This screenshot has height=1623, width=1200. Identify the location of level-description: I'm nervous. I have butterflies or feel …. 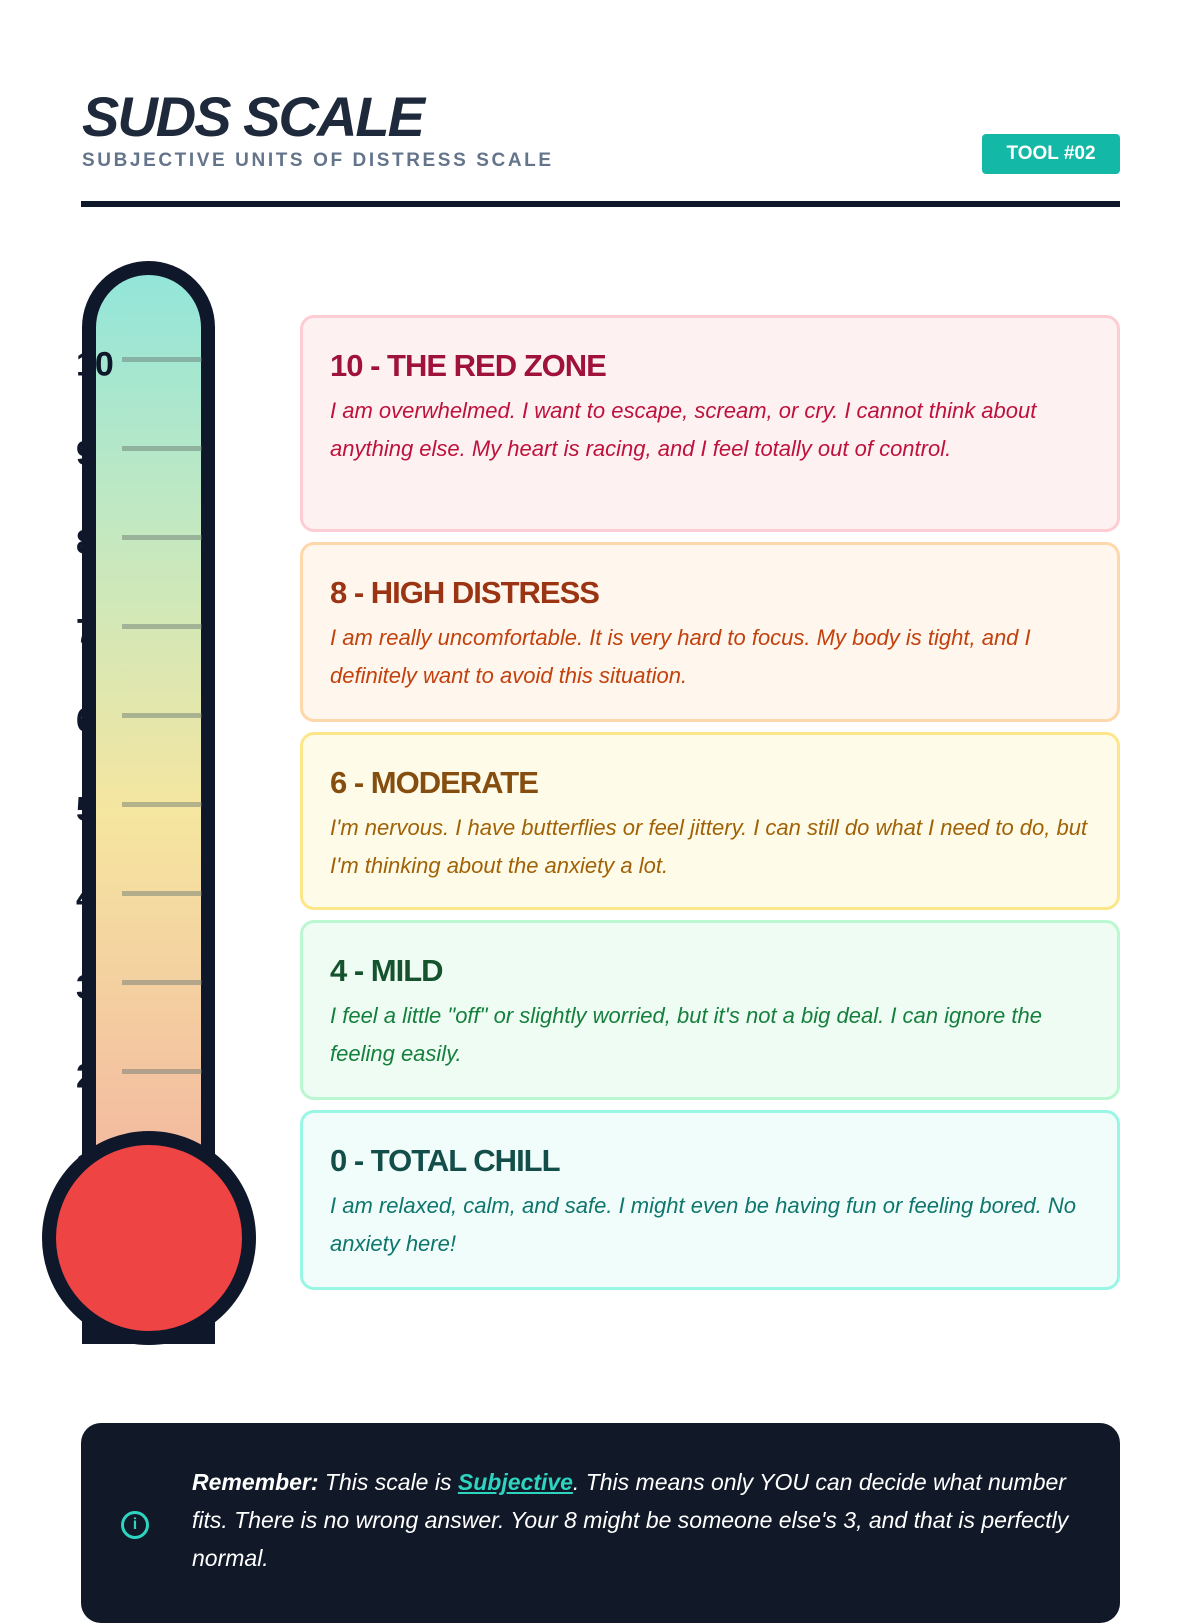
(709, 846).